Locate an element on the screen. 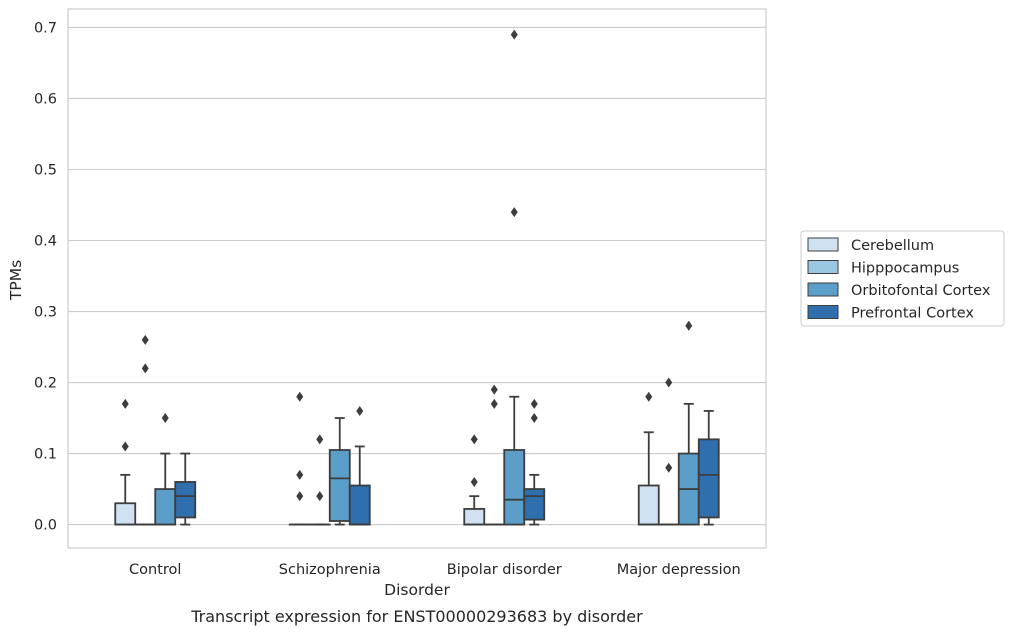 This screenshot has width=1014, height=634. y-tick-label: 0.3 is located at coordinates (45, 313).